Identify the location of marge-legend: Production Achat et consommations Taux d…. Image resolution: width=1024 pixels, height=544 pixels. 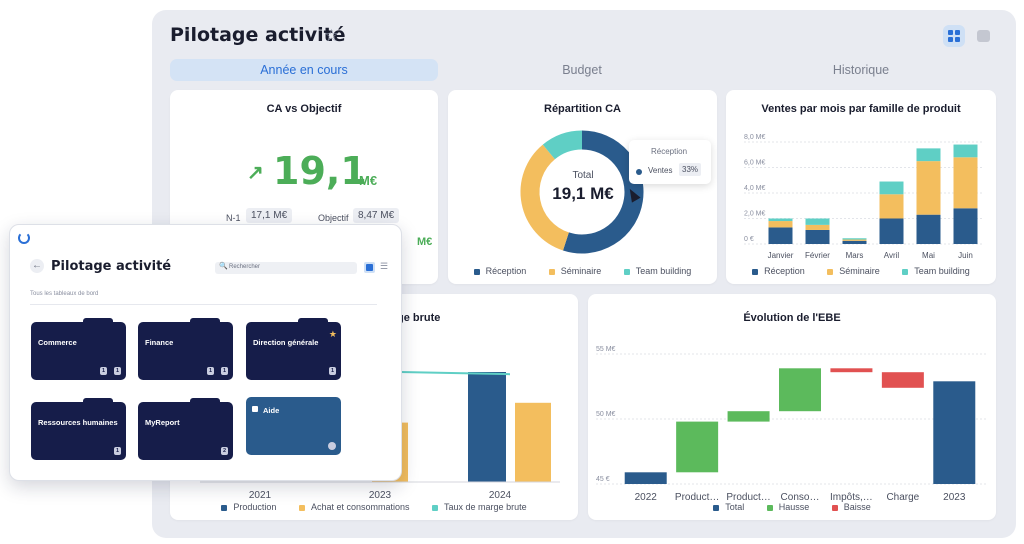
(374, 507).